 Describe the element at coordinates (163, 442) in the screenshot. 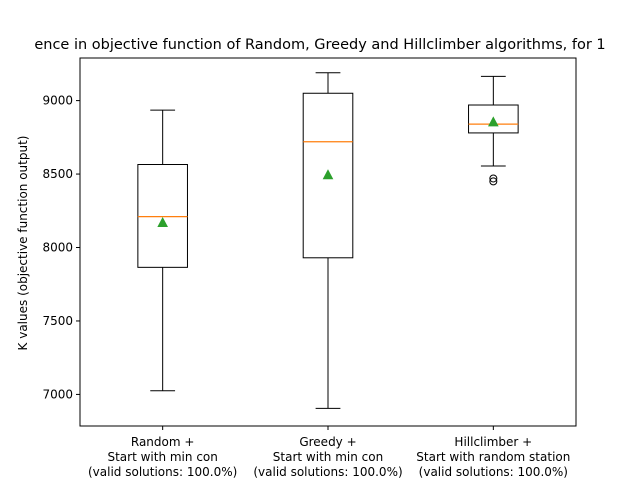

I see `x-tick-label: Random +` at that location.